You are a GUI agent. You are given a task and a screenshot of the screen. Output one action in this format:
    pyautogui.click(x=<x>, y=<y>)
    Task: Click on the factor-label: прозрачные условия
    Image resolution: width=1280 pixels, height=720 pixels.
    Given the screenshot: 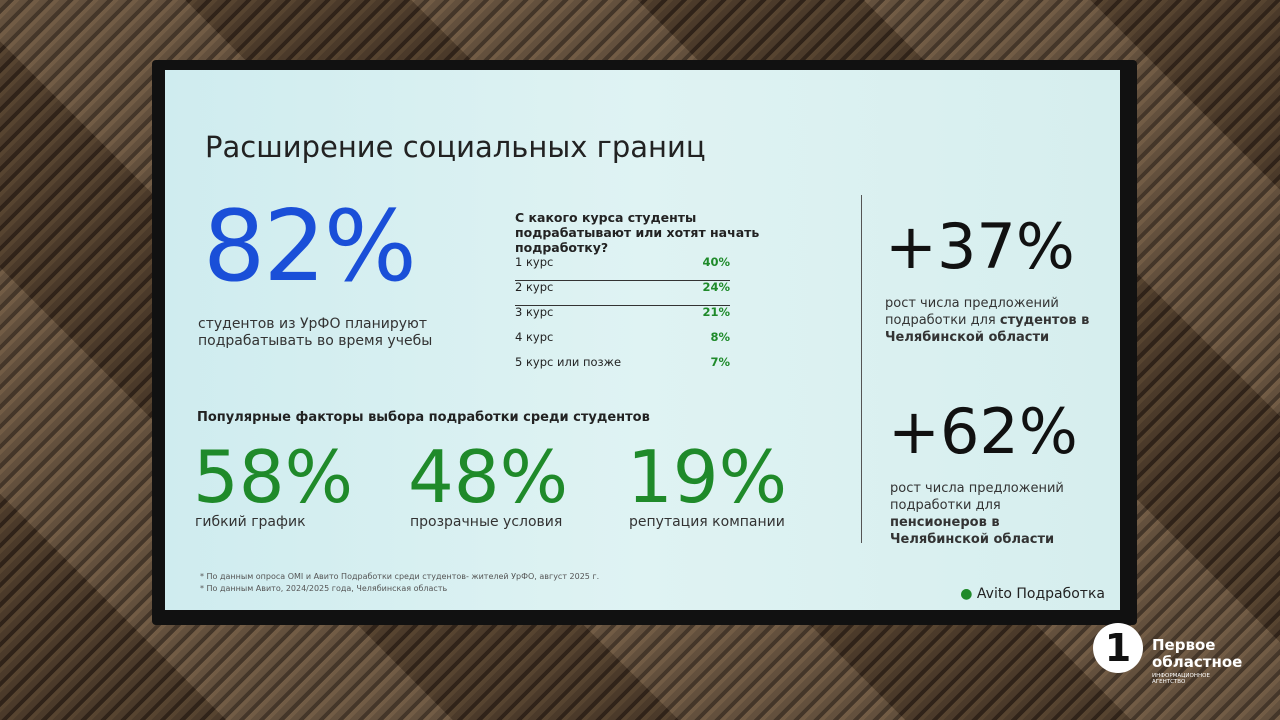 What is the action you would take?
    pyautogui.click(x=486, y=522)
    